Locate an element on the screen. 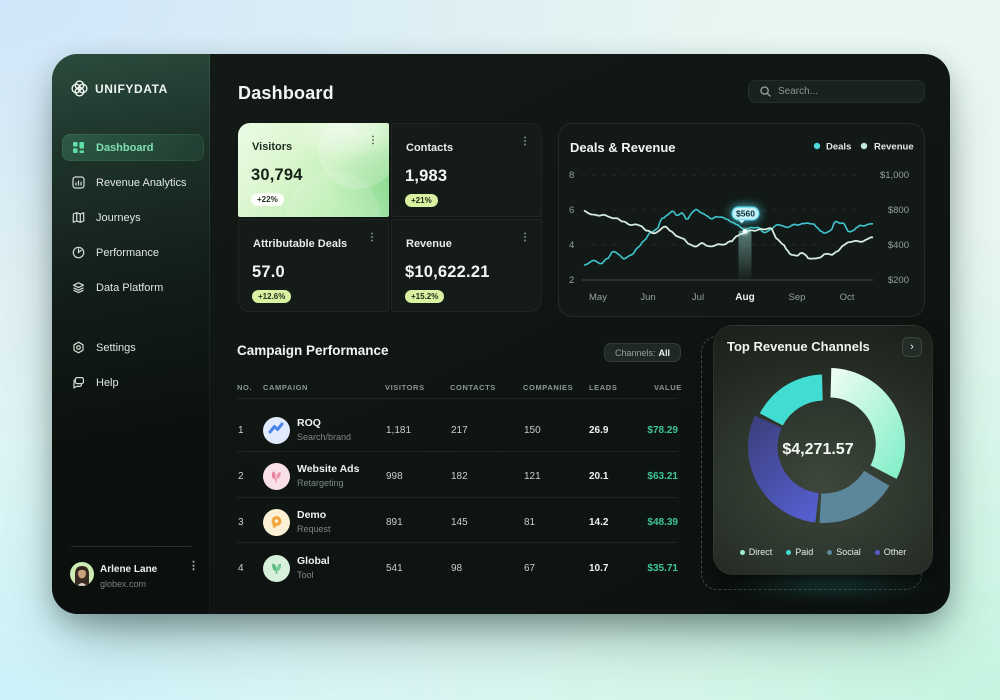  svg-text: Deals & Revenue is located at coordinates (623, 147).